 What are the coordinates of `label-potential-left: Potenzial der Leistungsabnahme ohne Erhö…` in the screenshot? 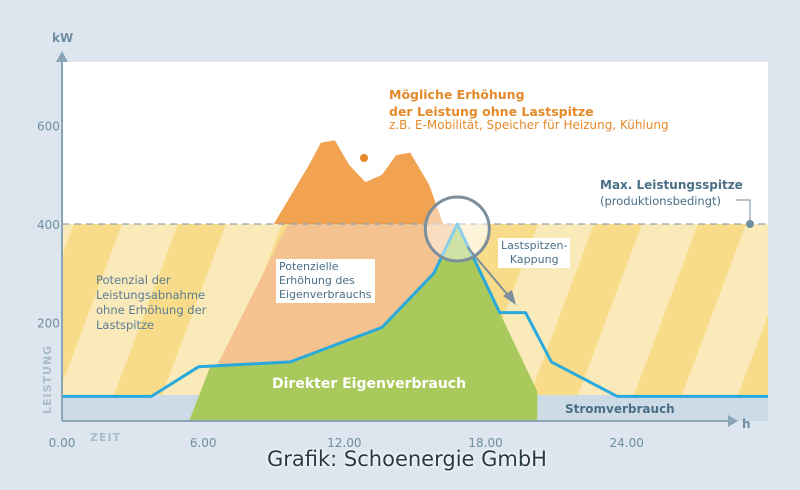 It's located at (151, 302).